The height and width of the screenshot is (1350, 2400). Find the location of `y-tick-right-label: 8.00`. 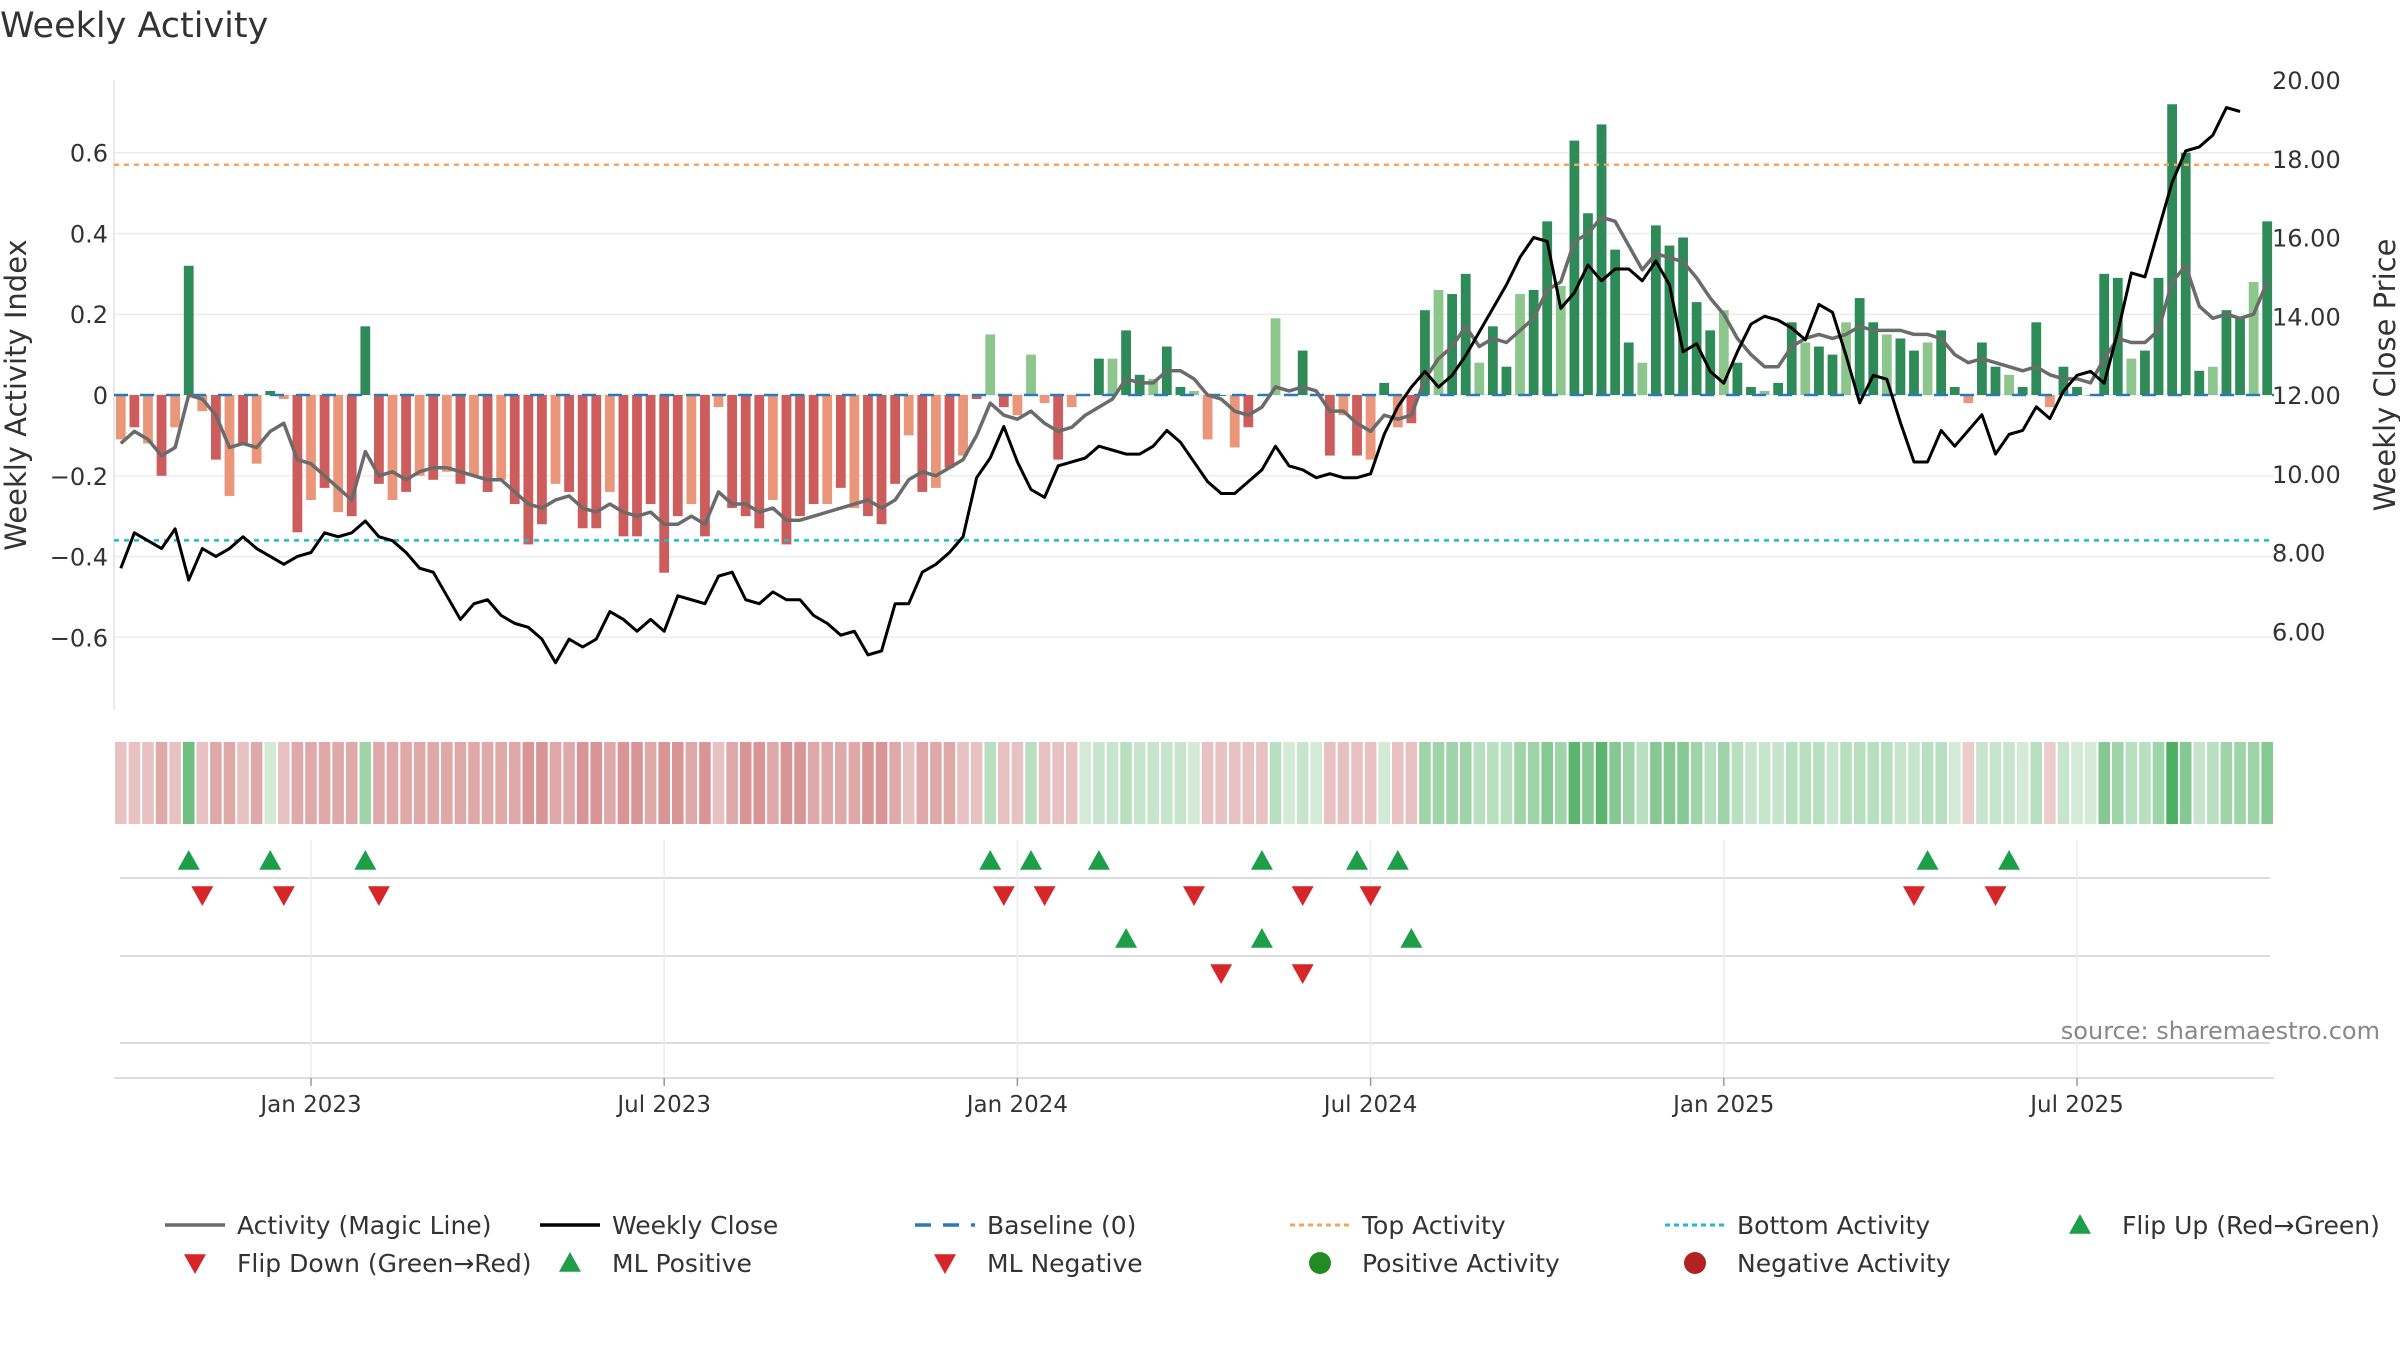

y-tick-right-label: 8.00 is located at coordinates (2298, 554).